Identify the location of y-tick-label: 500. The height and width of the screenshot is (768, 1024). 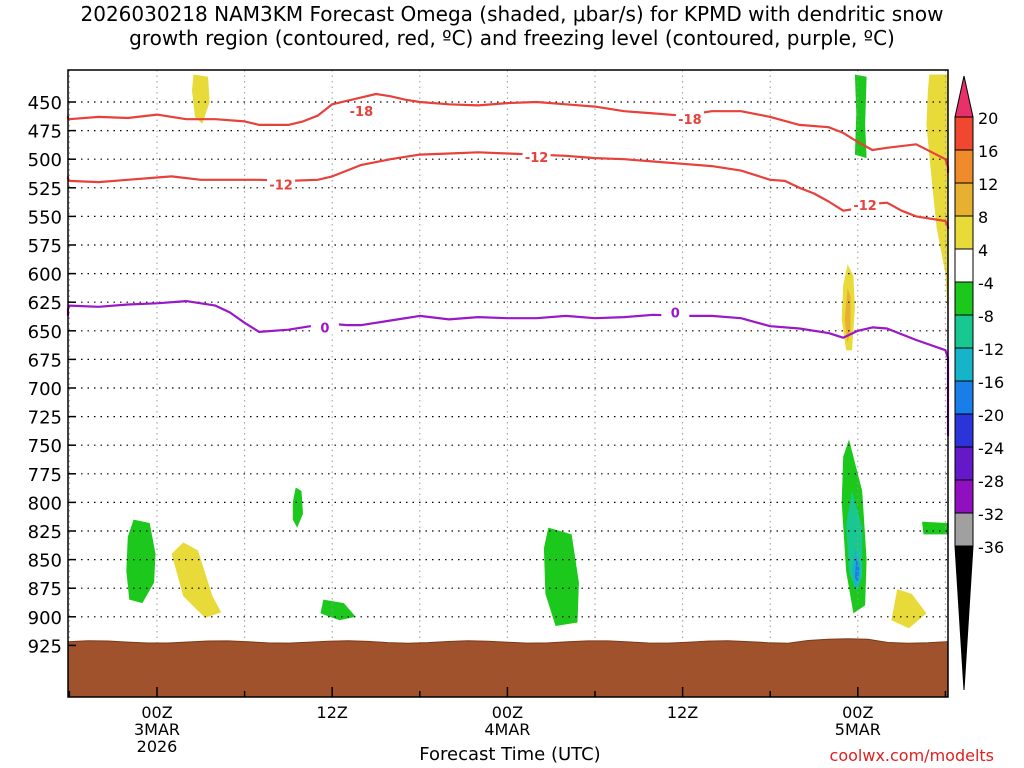
(45, 160).